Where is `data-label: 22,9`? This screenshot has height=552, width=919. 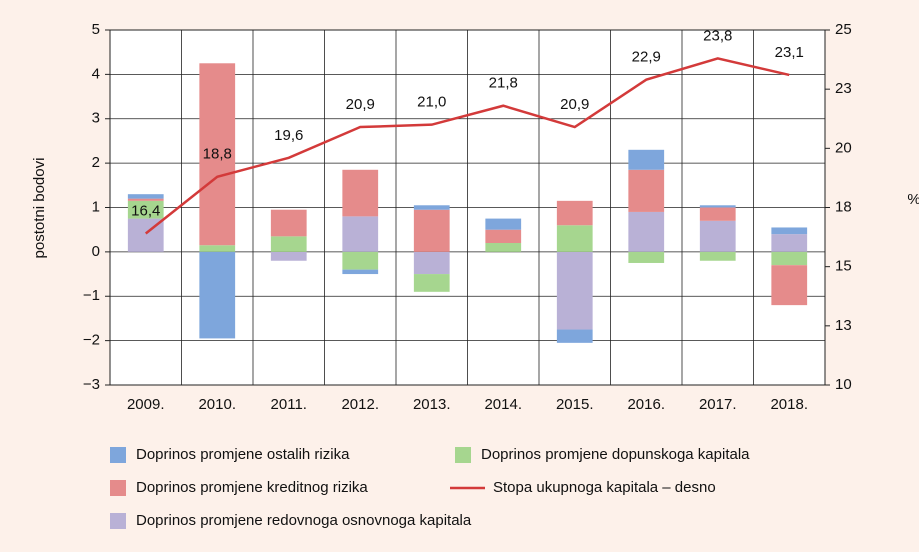 data-label: 22,9 is located at coordinates (646, 57).